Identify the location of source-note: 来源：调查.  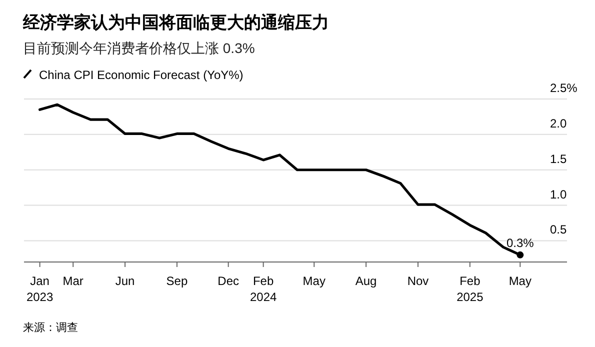
(50, 327).